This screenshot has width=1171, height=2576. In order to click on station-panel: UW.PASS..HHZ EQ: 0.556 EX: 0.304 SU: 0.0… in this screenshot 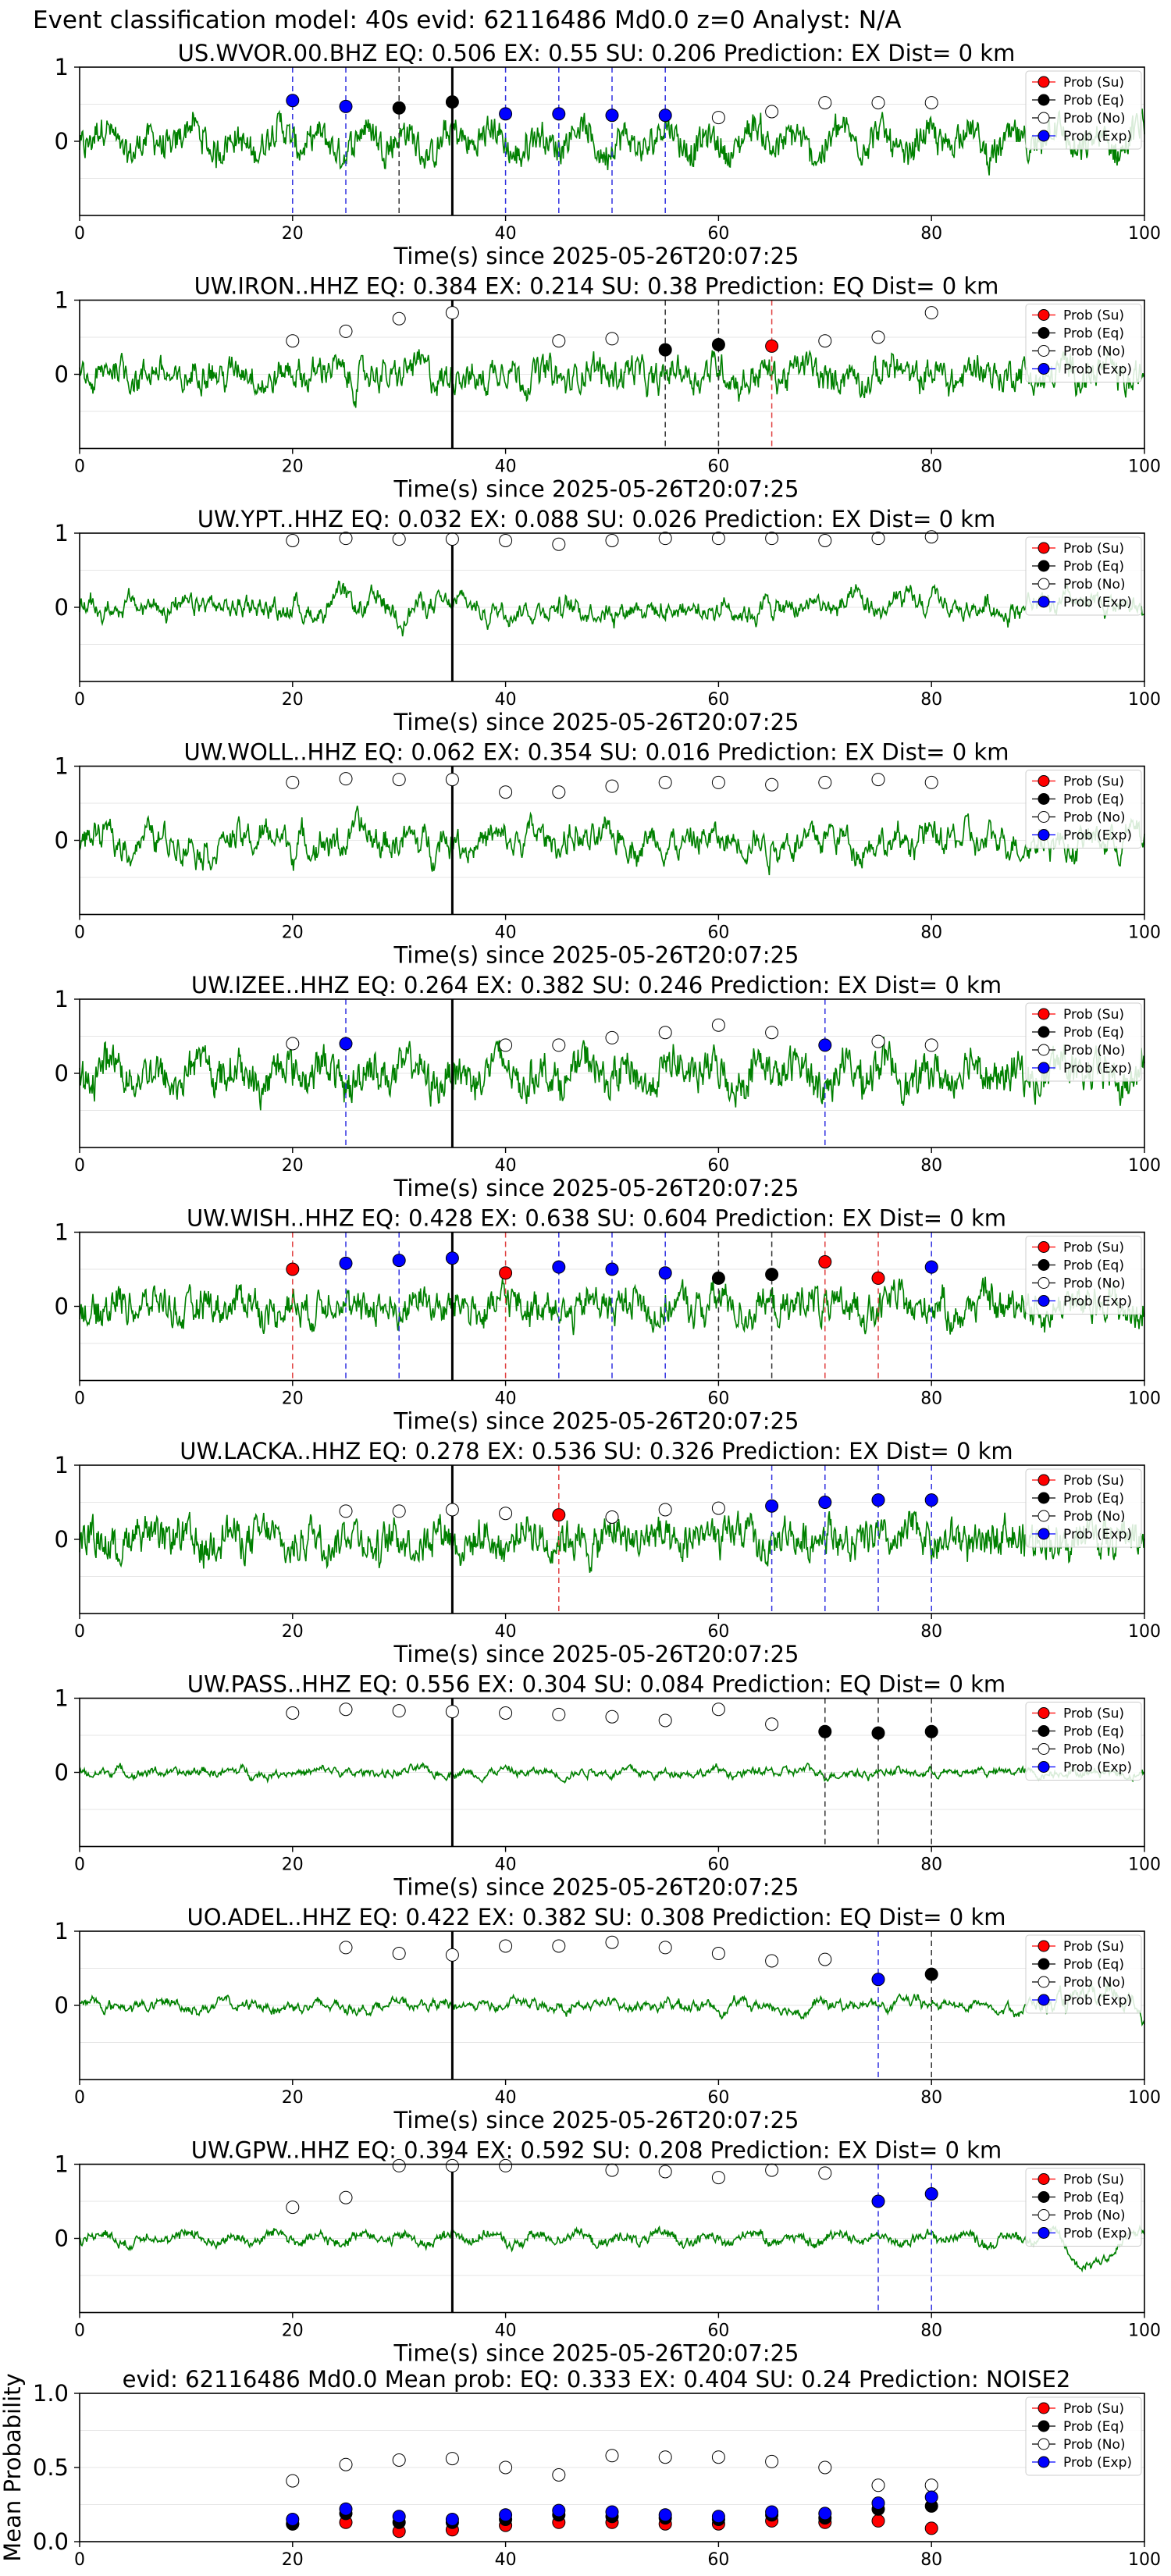, I will do `click(608, 1786)`.